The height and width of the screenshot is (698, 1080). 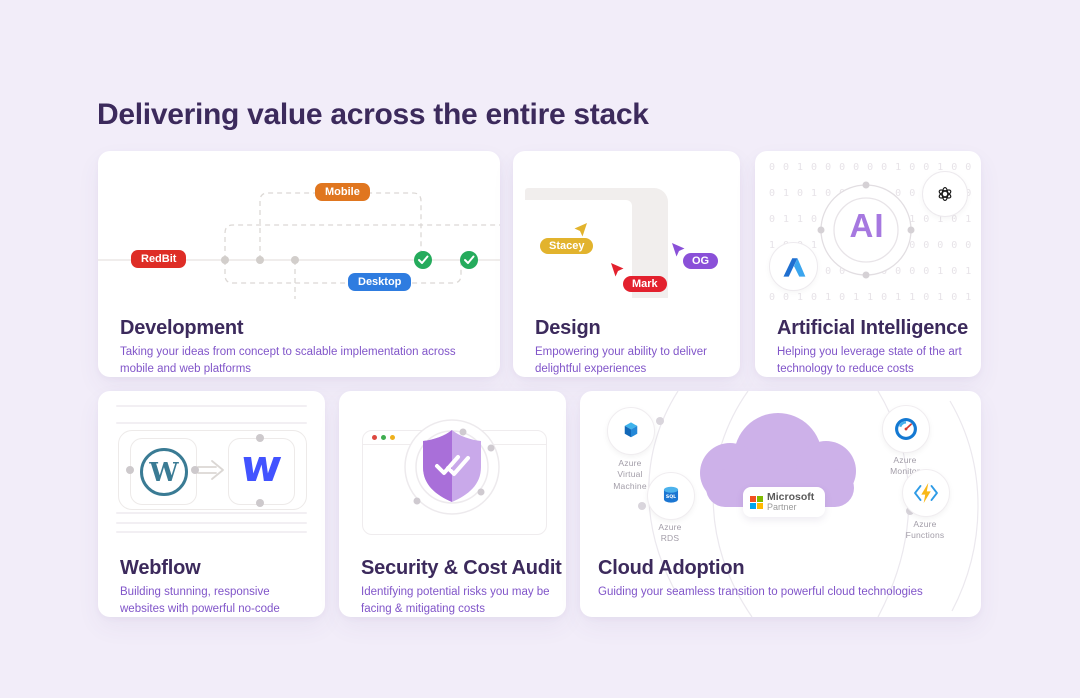 I want to click on traffic-light-green, so click(x=383, y=437).